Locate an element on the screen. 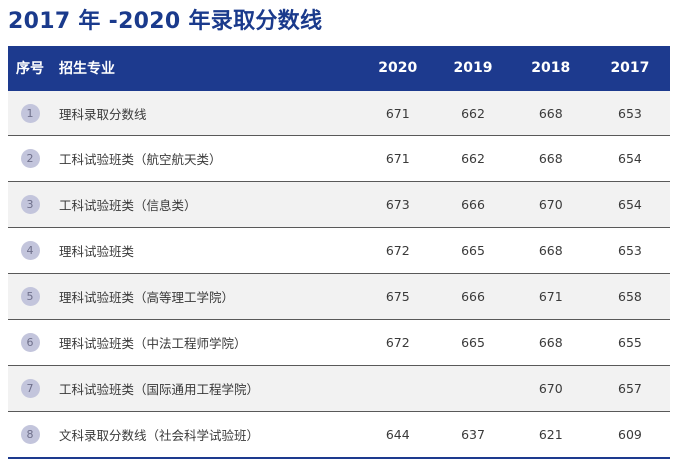 The image size is (674, 465). header-2018: 2018 is located at coordinates (551, 68).